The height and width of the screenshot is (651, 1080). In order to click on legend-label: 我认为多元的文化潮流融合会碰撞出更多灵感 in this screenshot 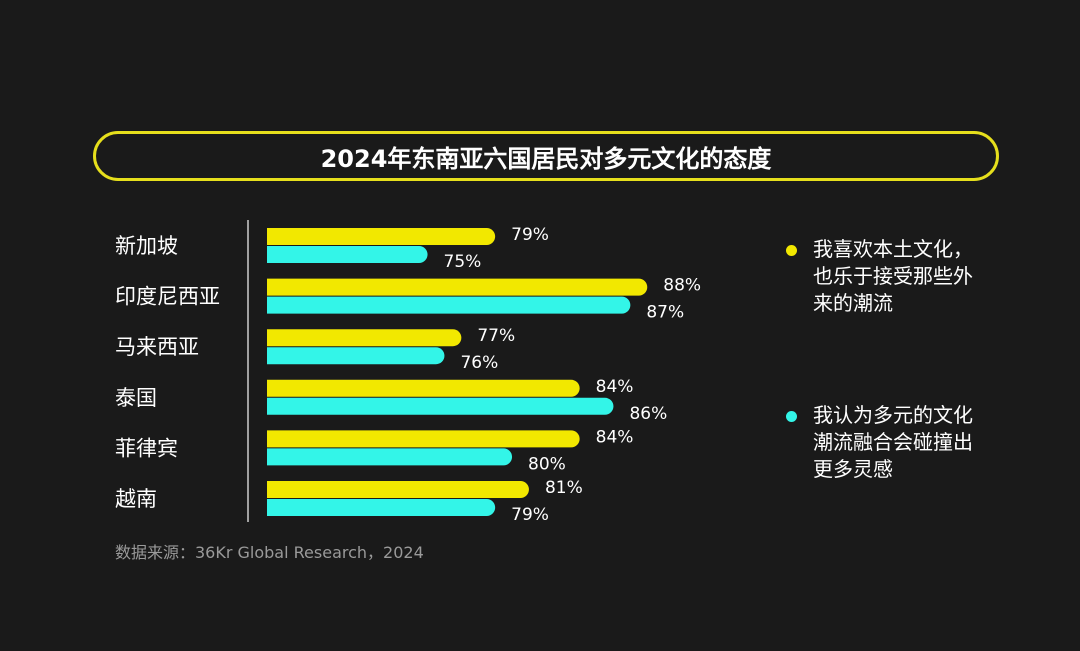, I will do `click(893, 442)`.